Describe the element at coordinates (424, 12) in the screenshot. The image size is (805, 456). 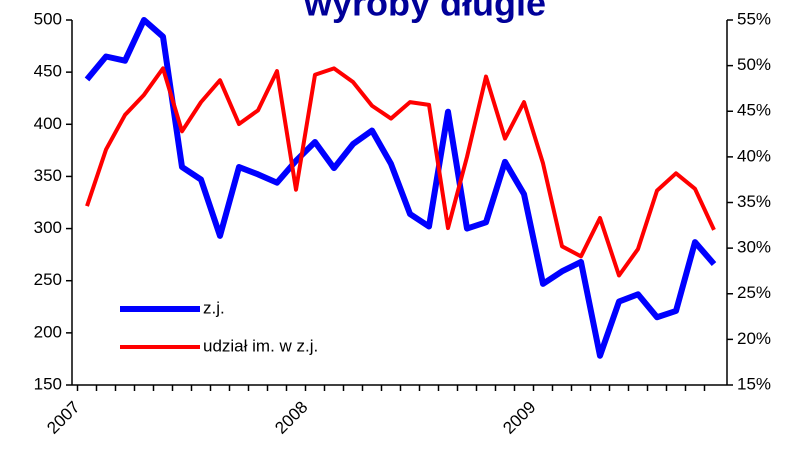
I see `chart-title: wyroby długie` at that location.